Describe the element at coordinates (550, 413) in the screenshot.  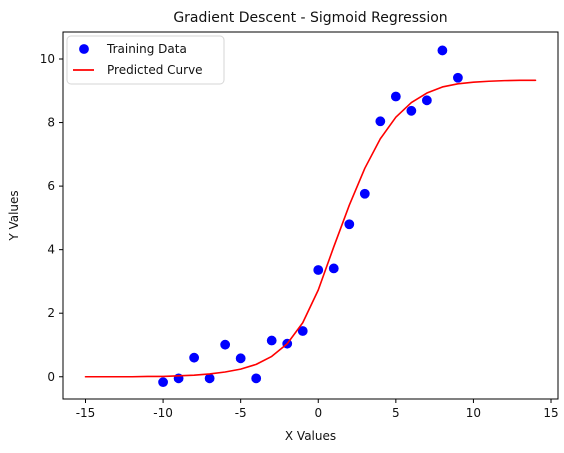
I see `x-tick-label: 15` at that location.